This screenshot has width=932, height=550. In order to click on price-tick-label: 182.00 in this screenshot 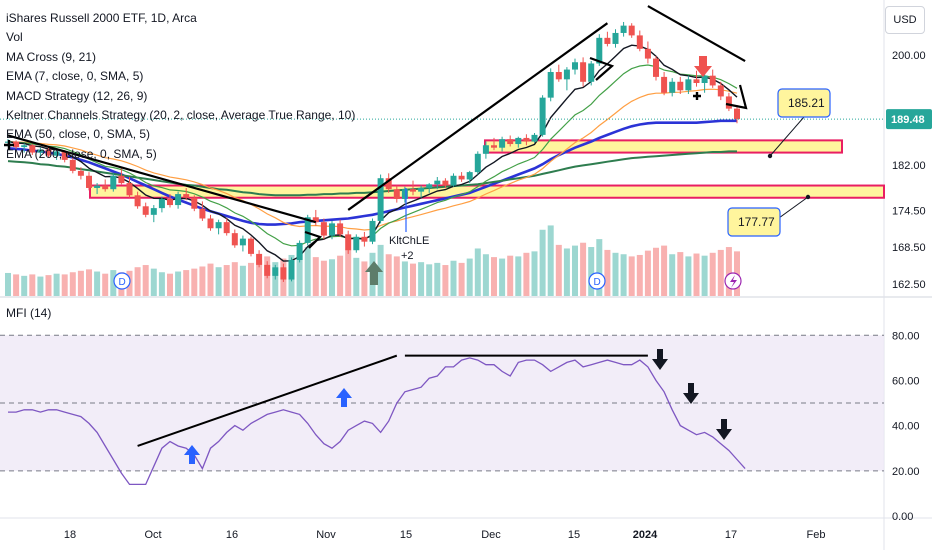, I will do `click(909, 166)`.